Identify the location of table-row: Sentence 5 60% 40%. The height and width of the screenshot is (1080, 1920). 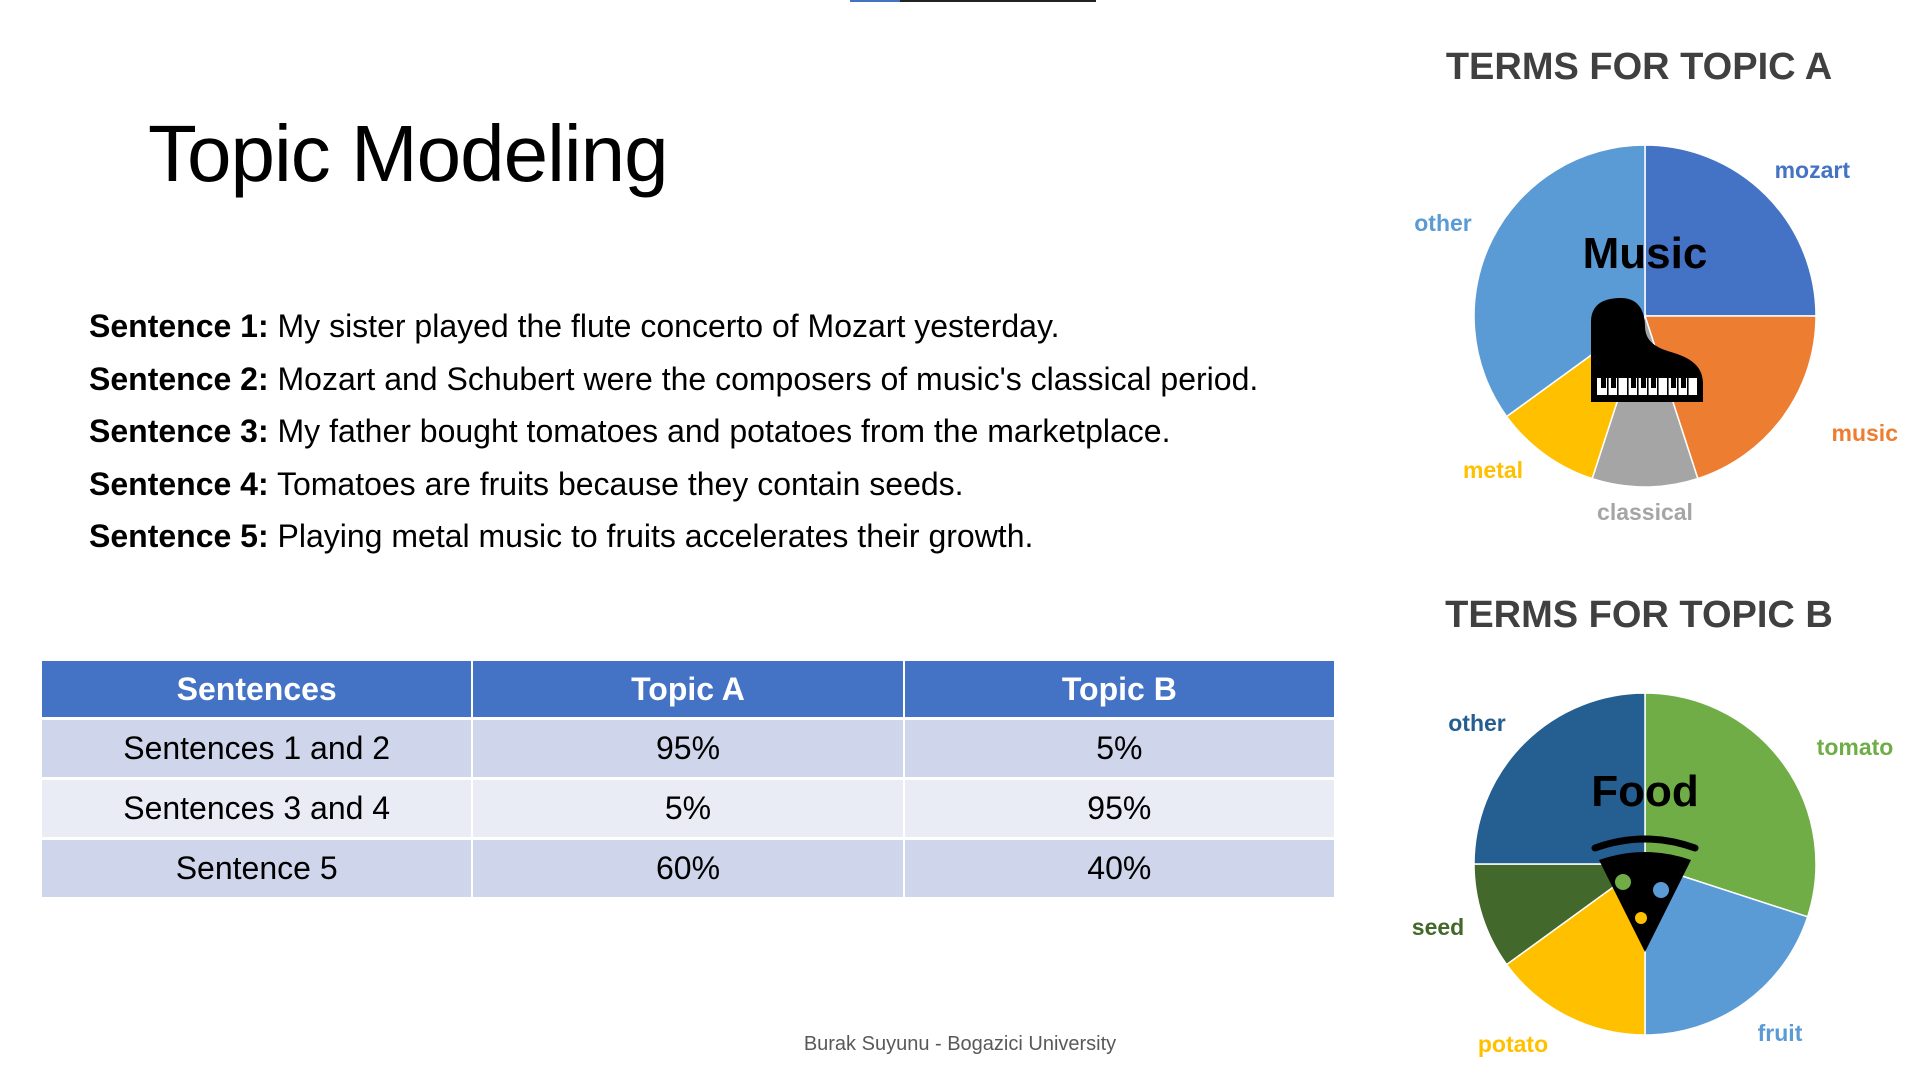
(688, 868).